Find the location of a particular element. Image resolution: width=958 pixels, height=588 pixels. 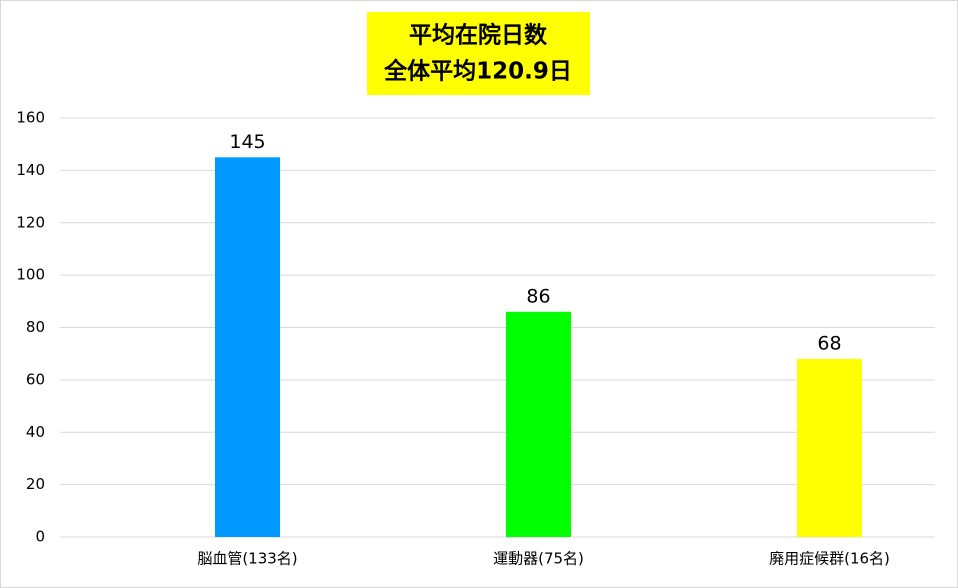

x-tick-label: 運動器(75名) is located at coordinates (538, 559).